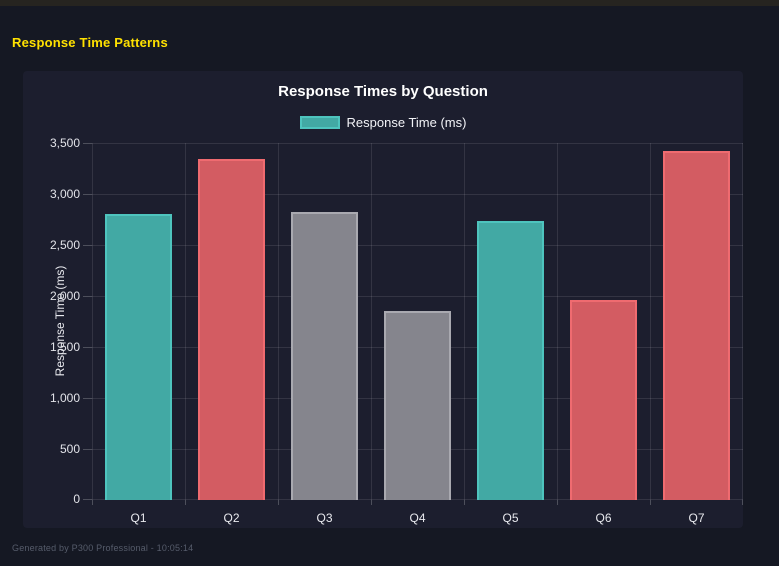  What do you see at coordinates (696, 325) in the screenshot?
I see `bar-q7` at bounding box center [696, 325].